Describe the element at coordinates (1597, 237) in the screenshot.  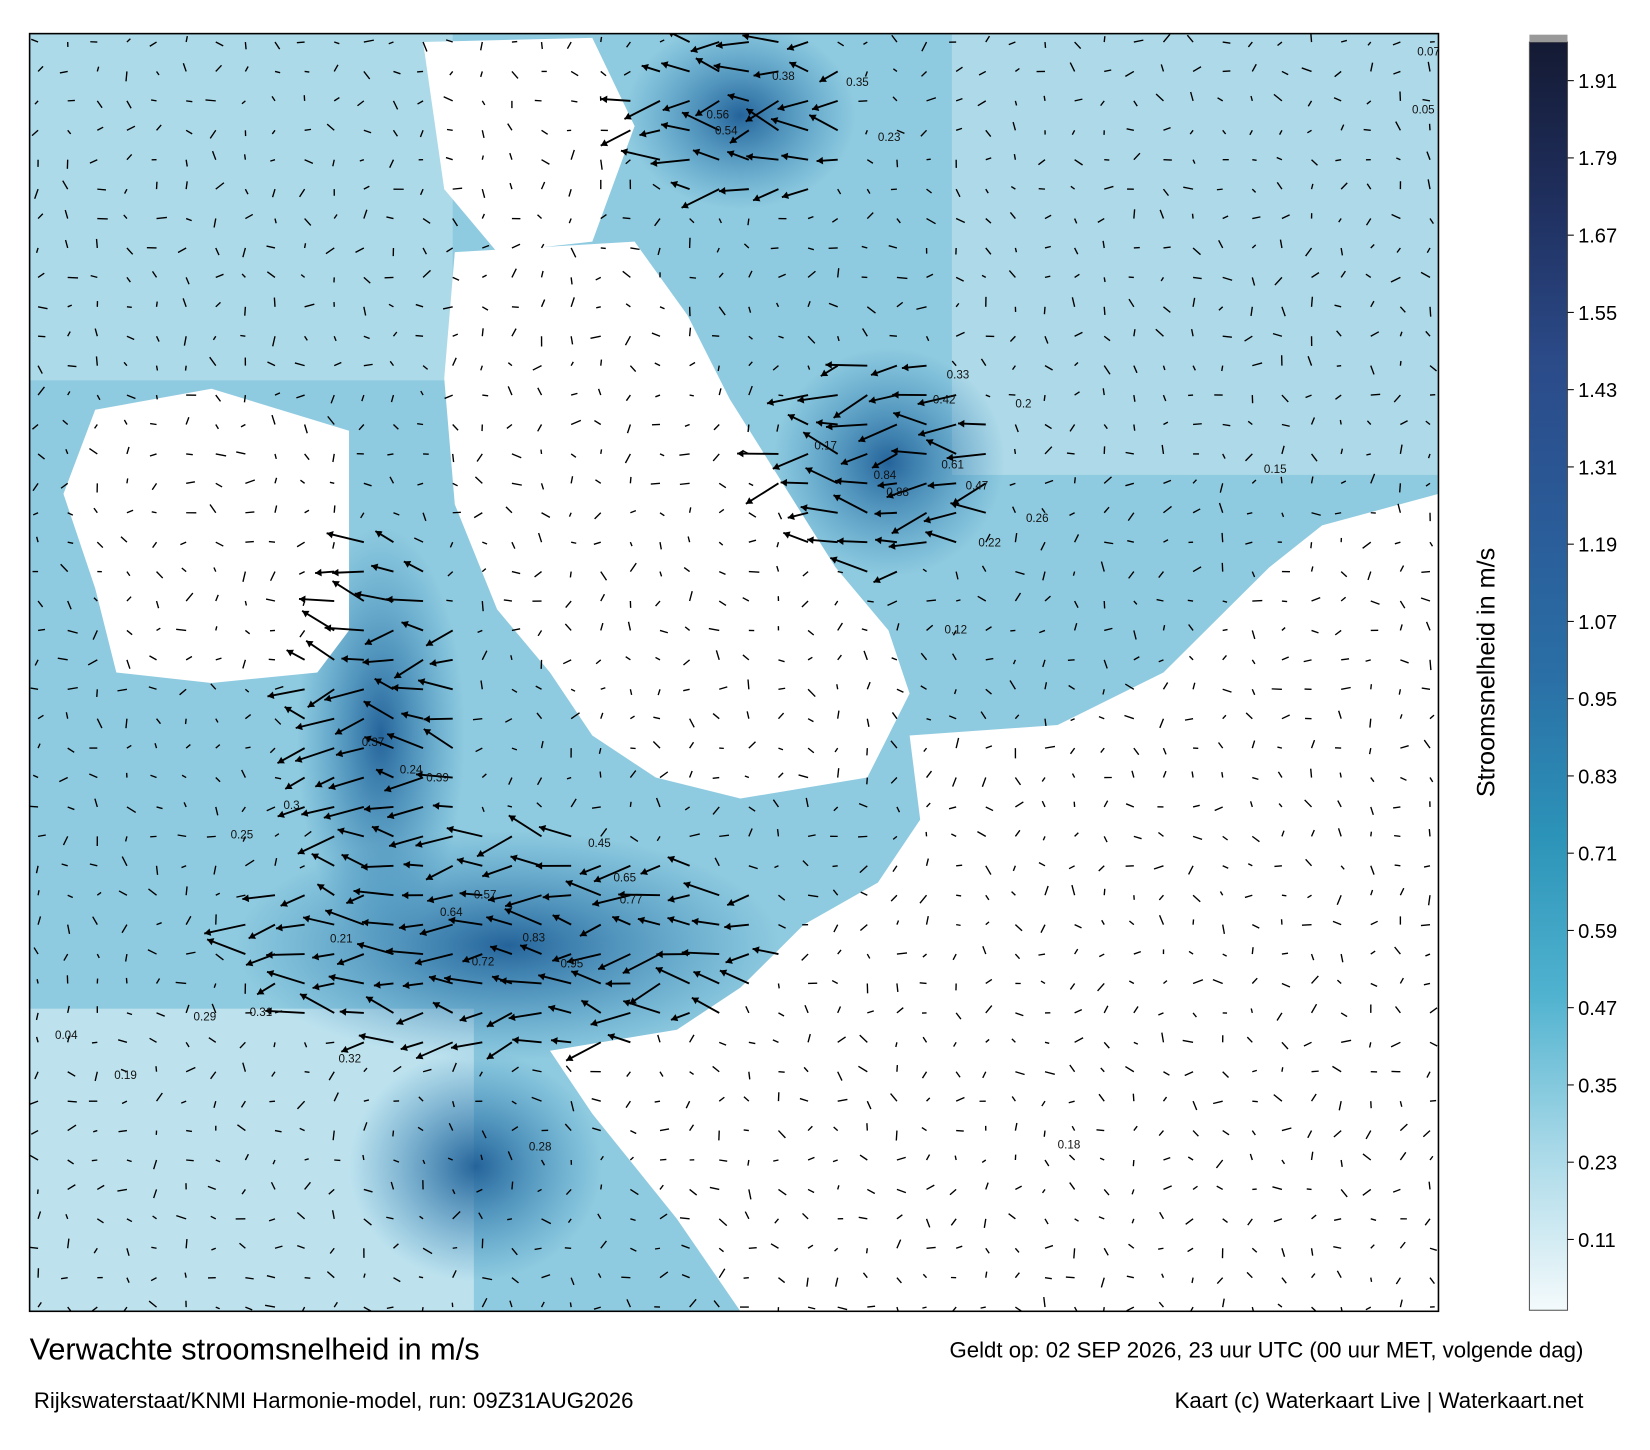
I see `colorbar-tick-label: 1.67` at that location.